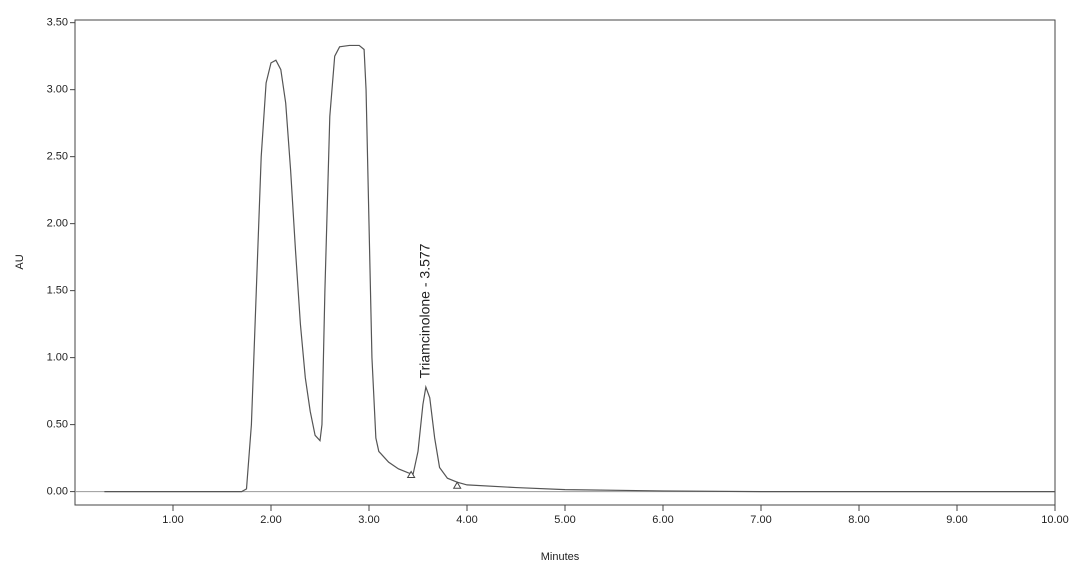  I want to click on x-tick-label: 2.00, so click(270, 520).